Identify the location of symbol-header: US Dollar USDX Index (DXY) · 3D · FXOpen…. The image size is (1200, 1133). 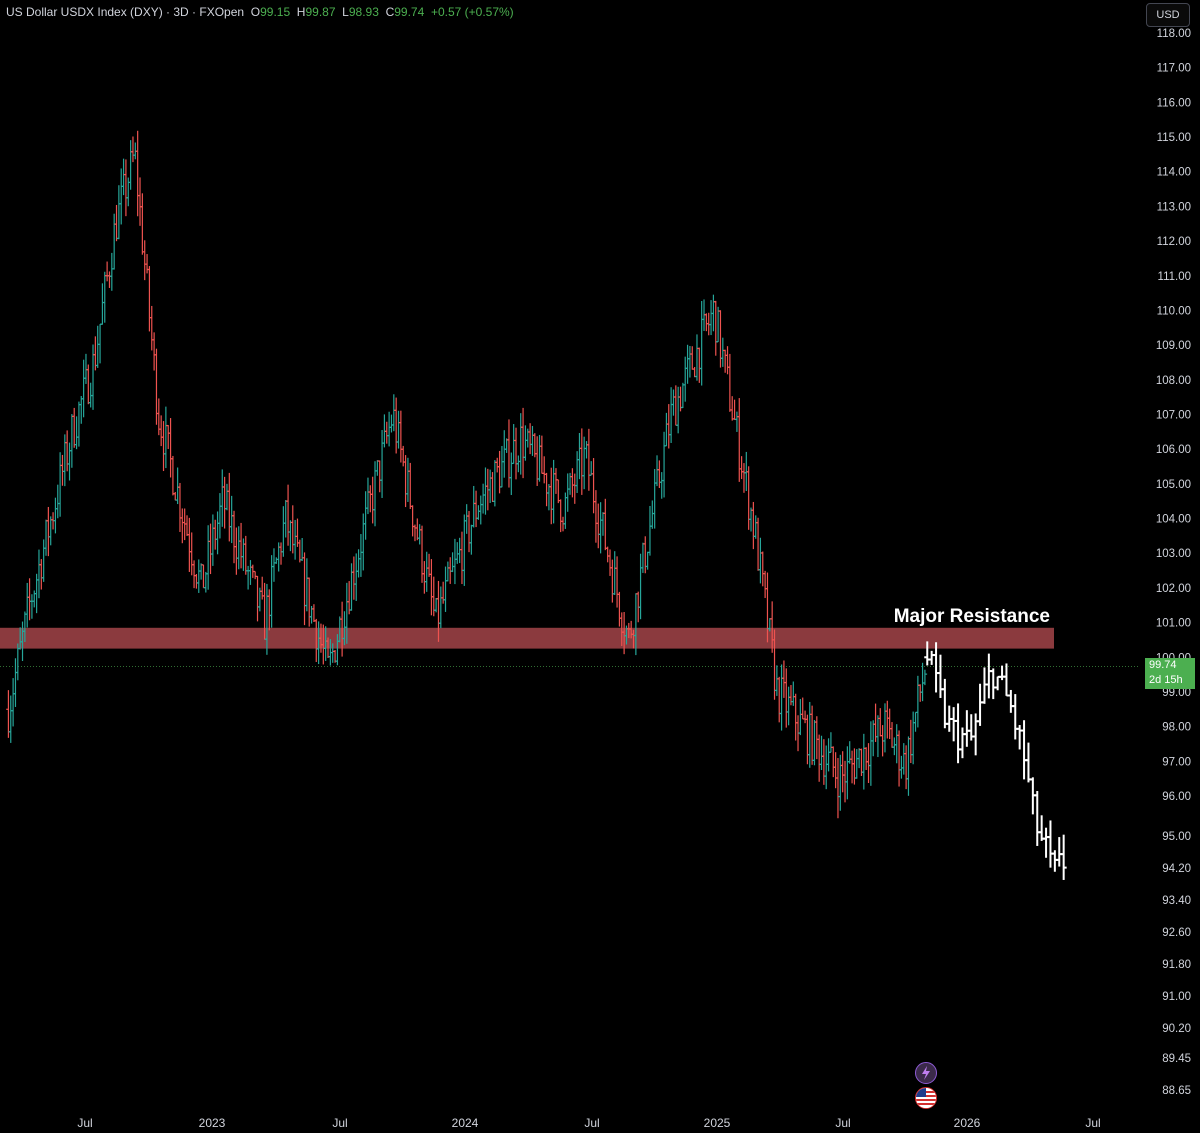
(260, 12).